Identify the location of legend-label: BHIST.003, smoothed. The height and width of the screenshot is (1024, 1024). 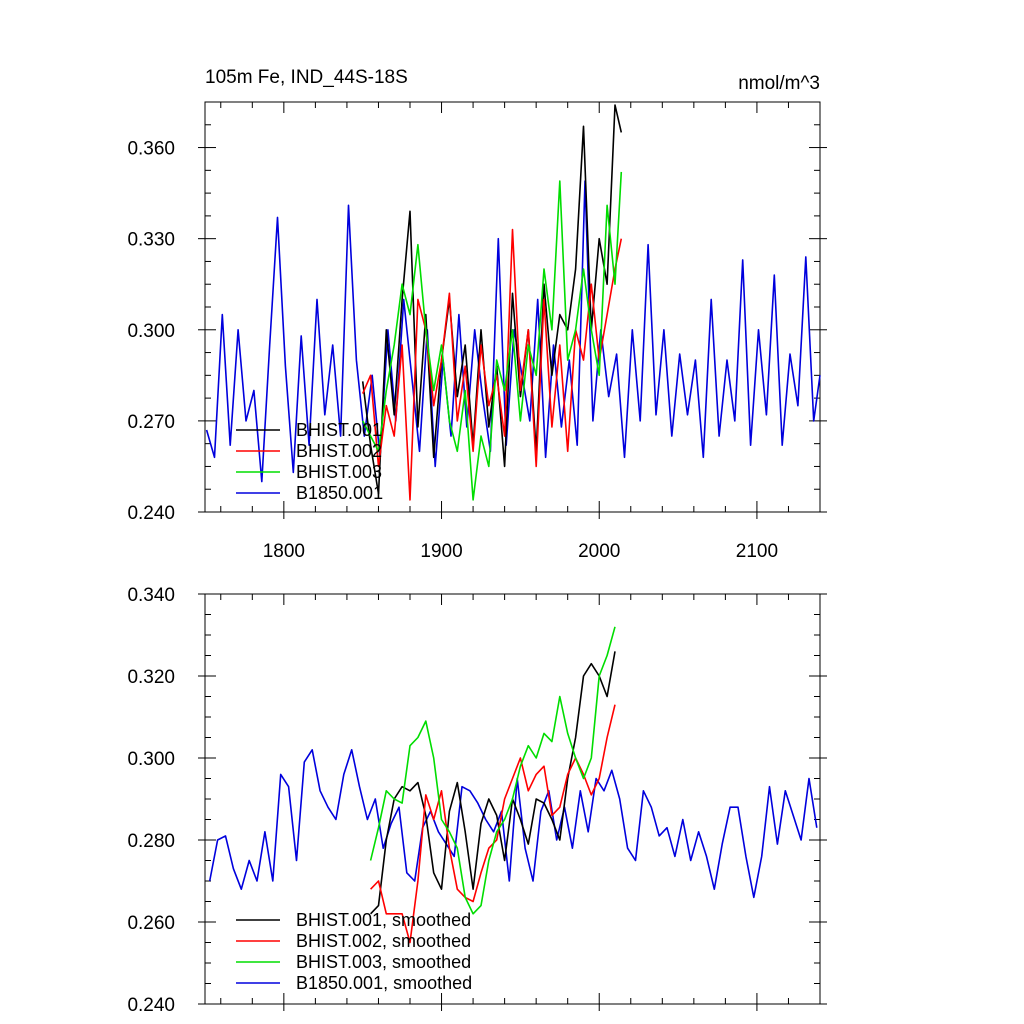
(383, 962).